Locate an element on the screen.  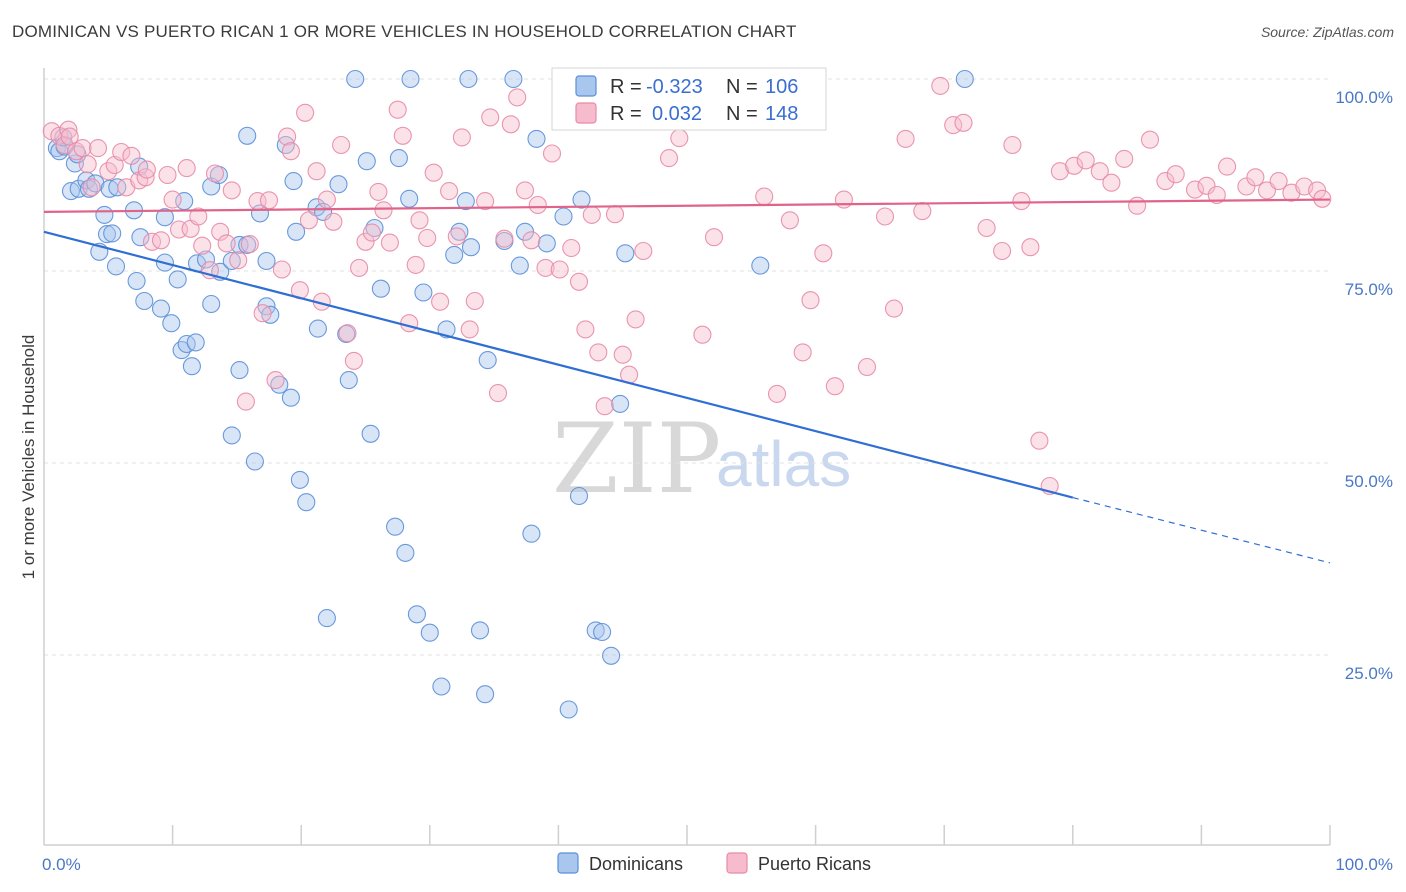
source-credit: Source: ZipAtlas.com is located at coordinates (1327, 32).